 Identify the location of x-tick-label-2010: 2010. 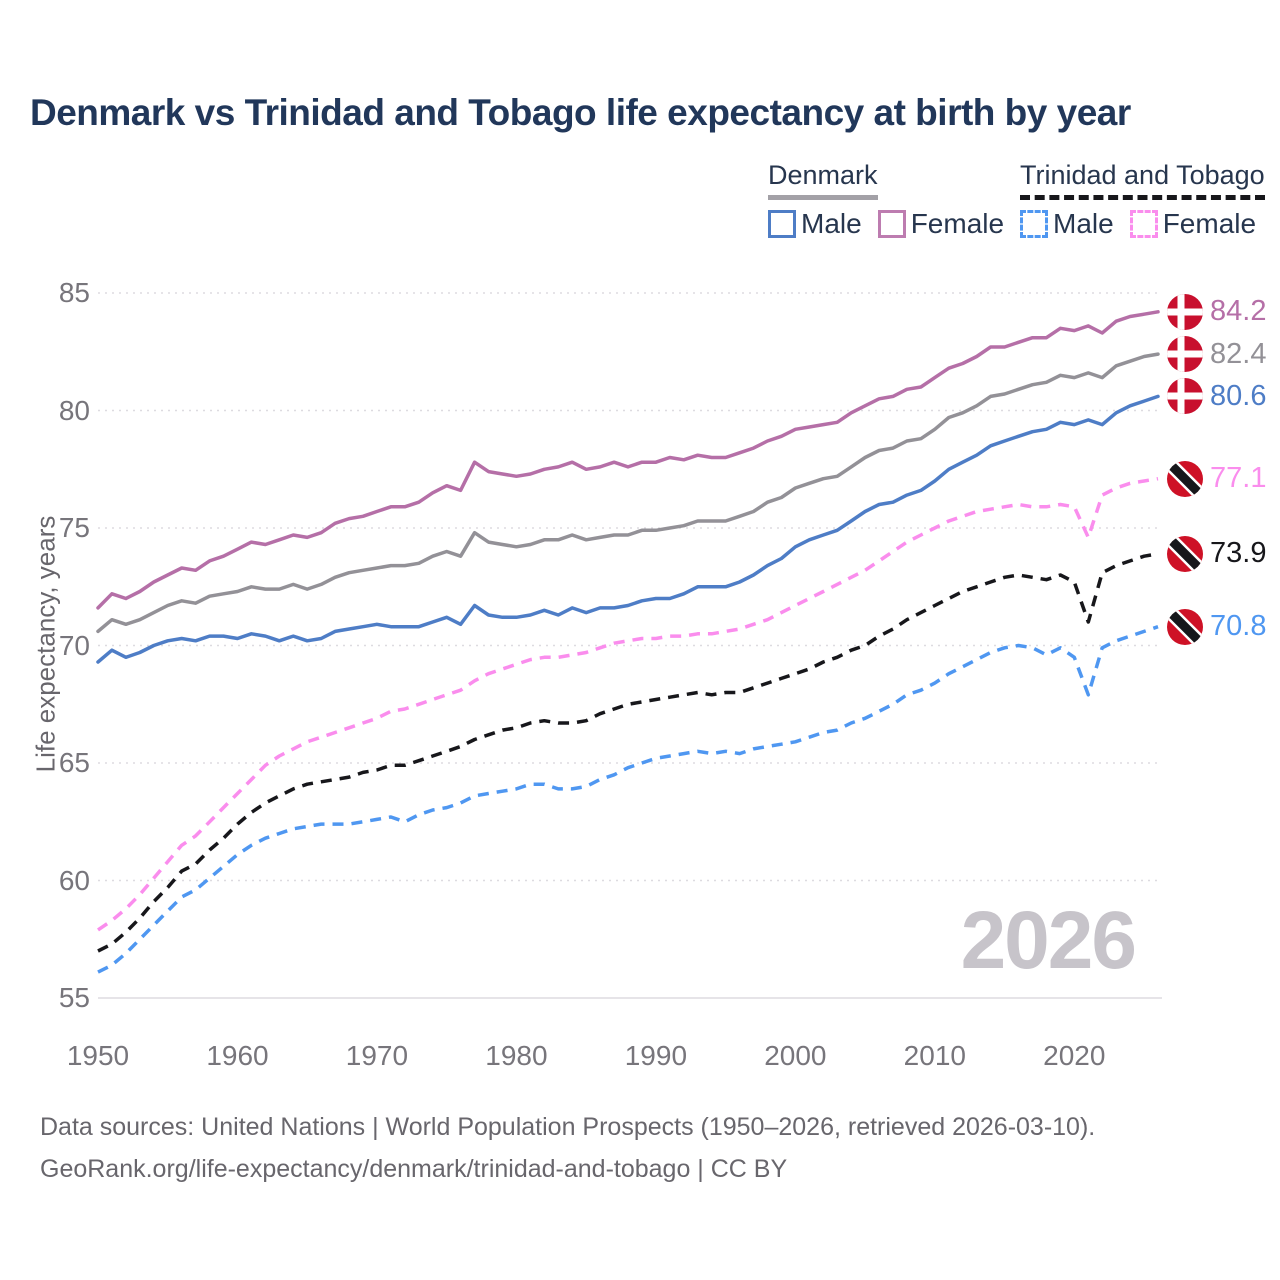
(934, 1055).